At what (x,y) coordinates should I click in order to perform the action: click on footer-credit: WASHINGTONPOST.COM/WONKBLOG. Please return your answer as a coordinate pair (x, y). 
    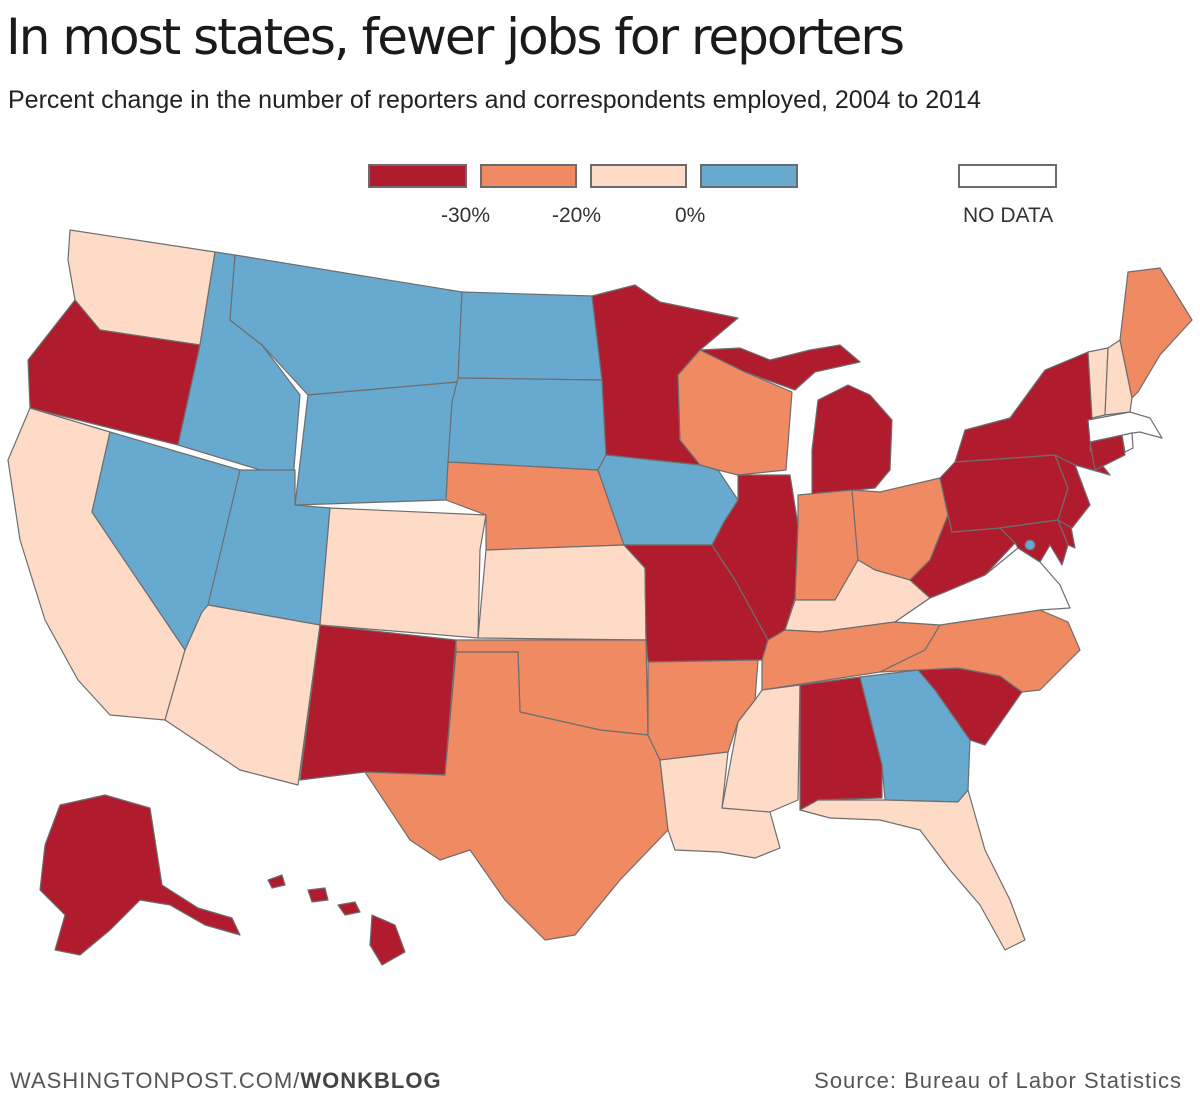
    Looking at the image, I should click on (226, 1081).